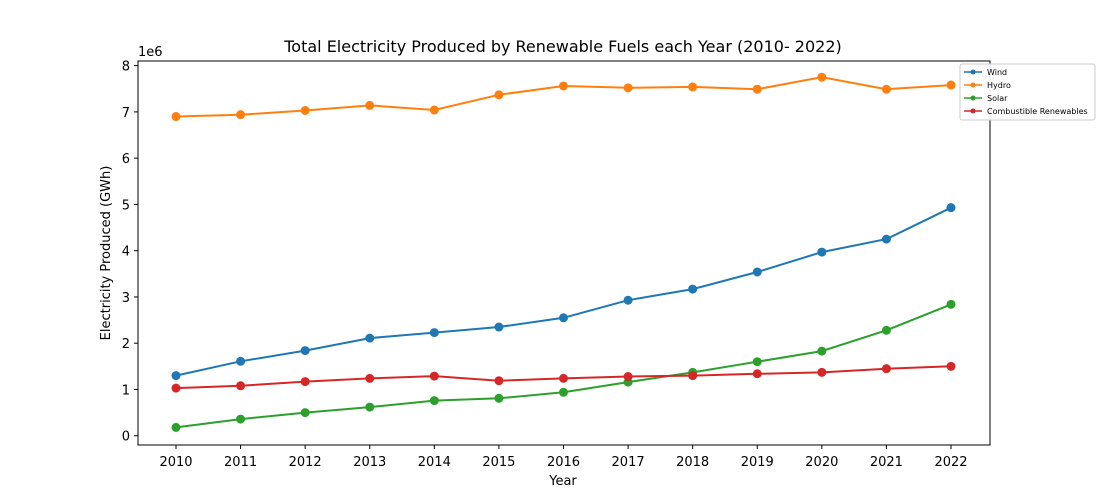  What do you see at coordinates (369, 462) in the screenshot?
I see `x-tick-label: 2013` at bounding box center [369, 462].